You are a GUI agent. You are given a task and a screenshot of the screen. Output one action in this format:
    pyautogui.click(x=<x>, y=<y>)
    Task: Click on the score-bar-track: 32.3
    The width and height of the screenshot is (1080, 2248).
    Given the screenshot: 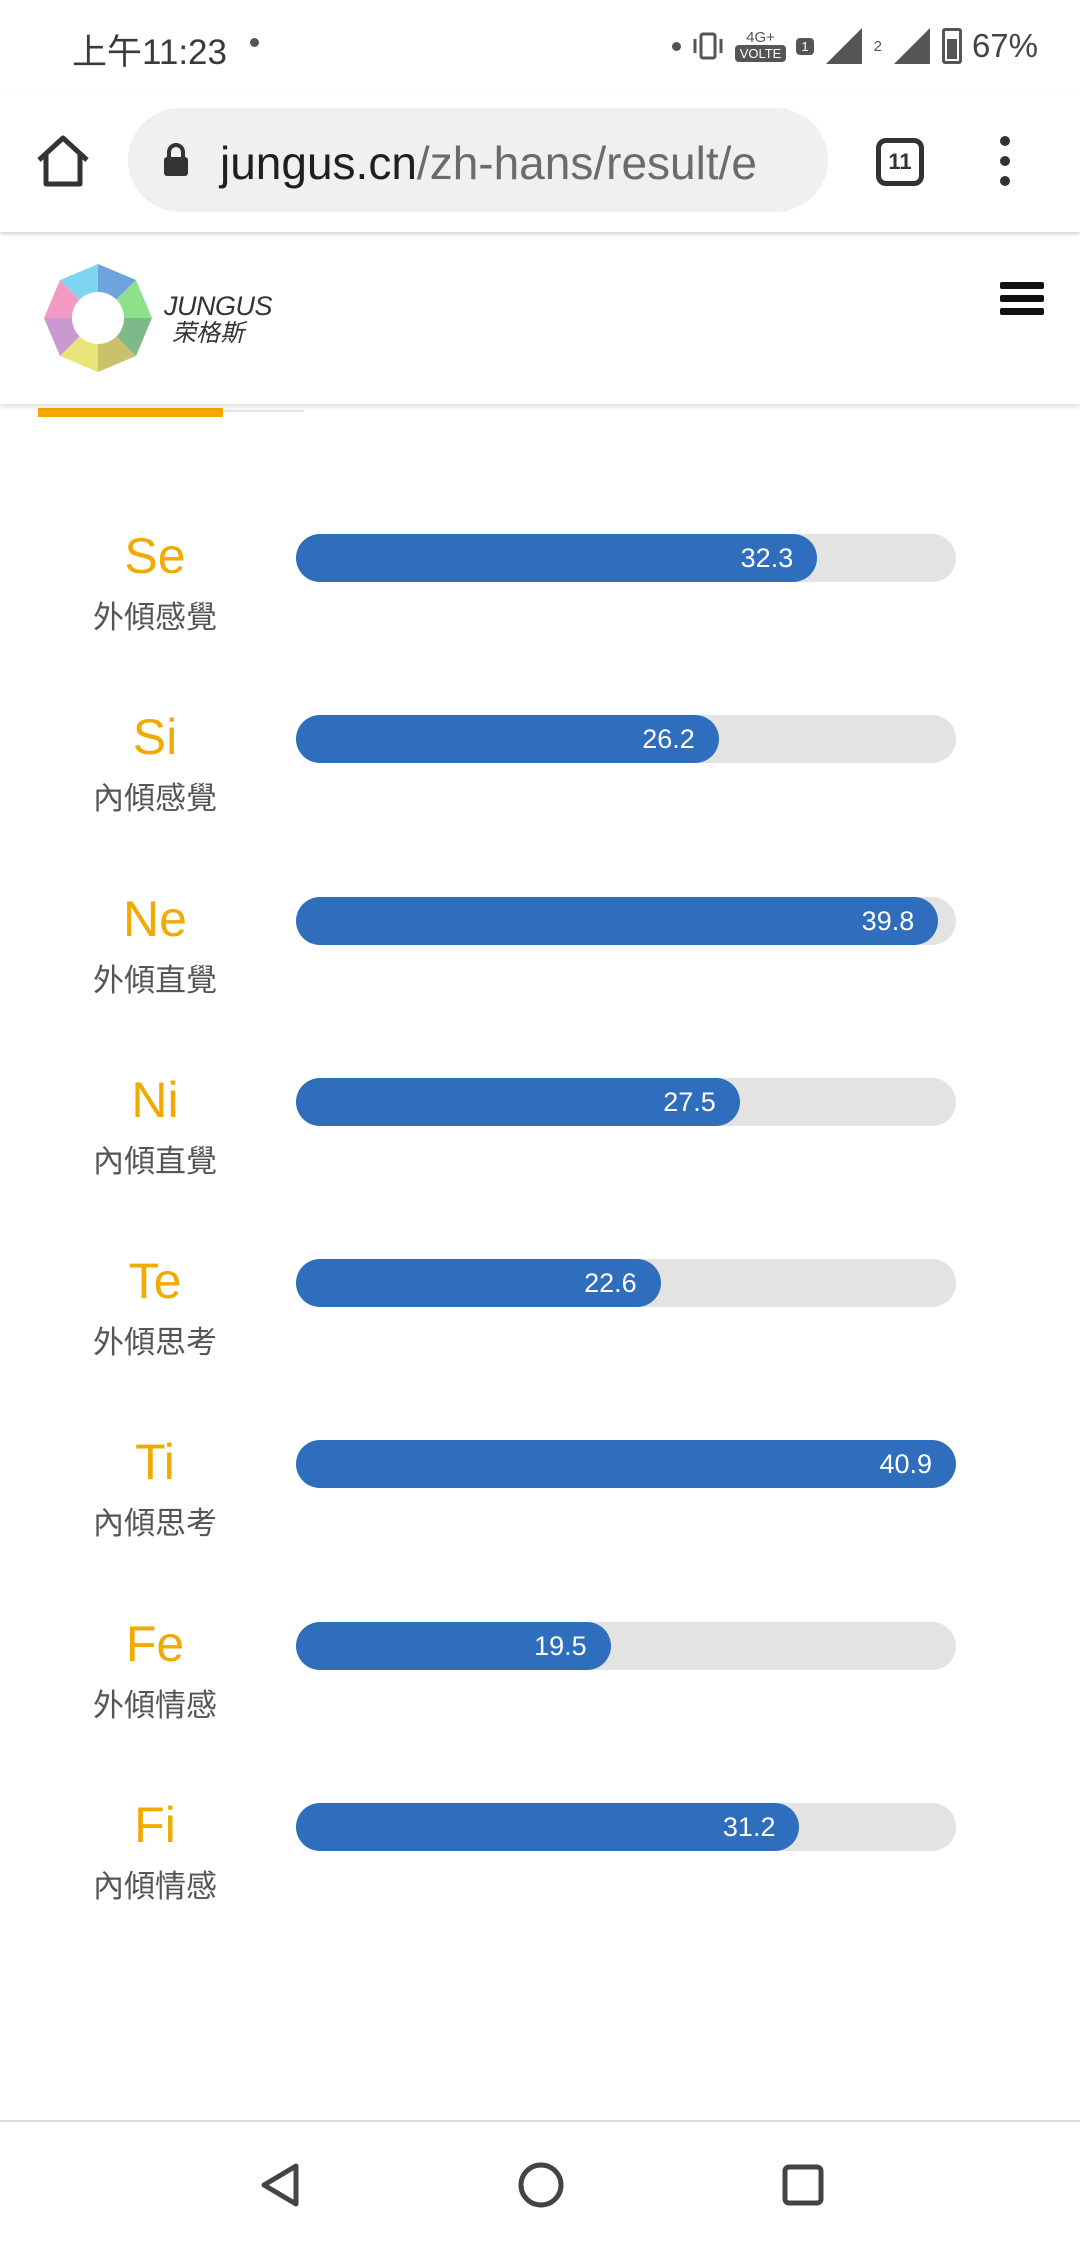 What is the action you would take?
    pyautogui.click(x=626, y=558)
    